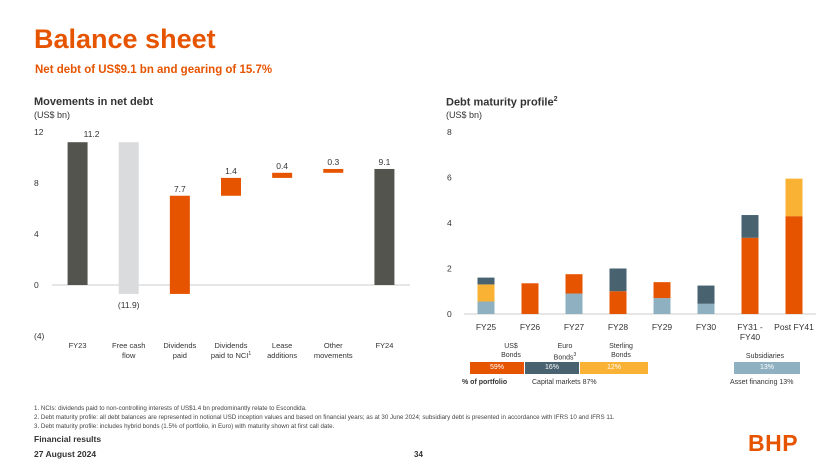  I want to click on x-tick-label: FY23, so click(78, 345).